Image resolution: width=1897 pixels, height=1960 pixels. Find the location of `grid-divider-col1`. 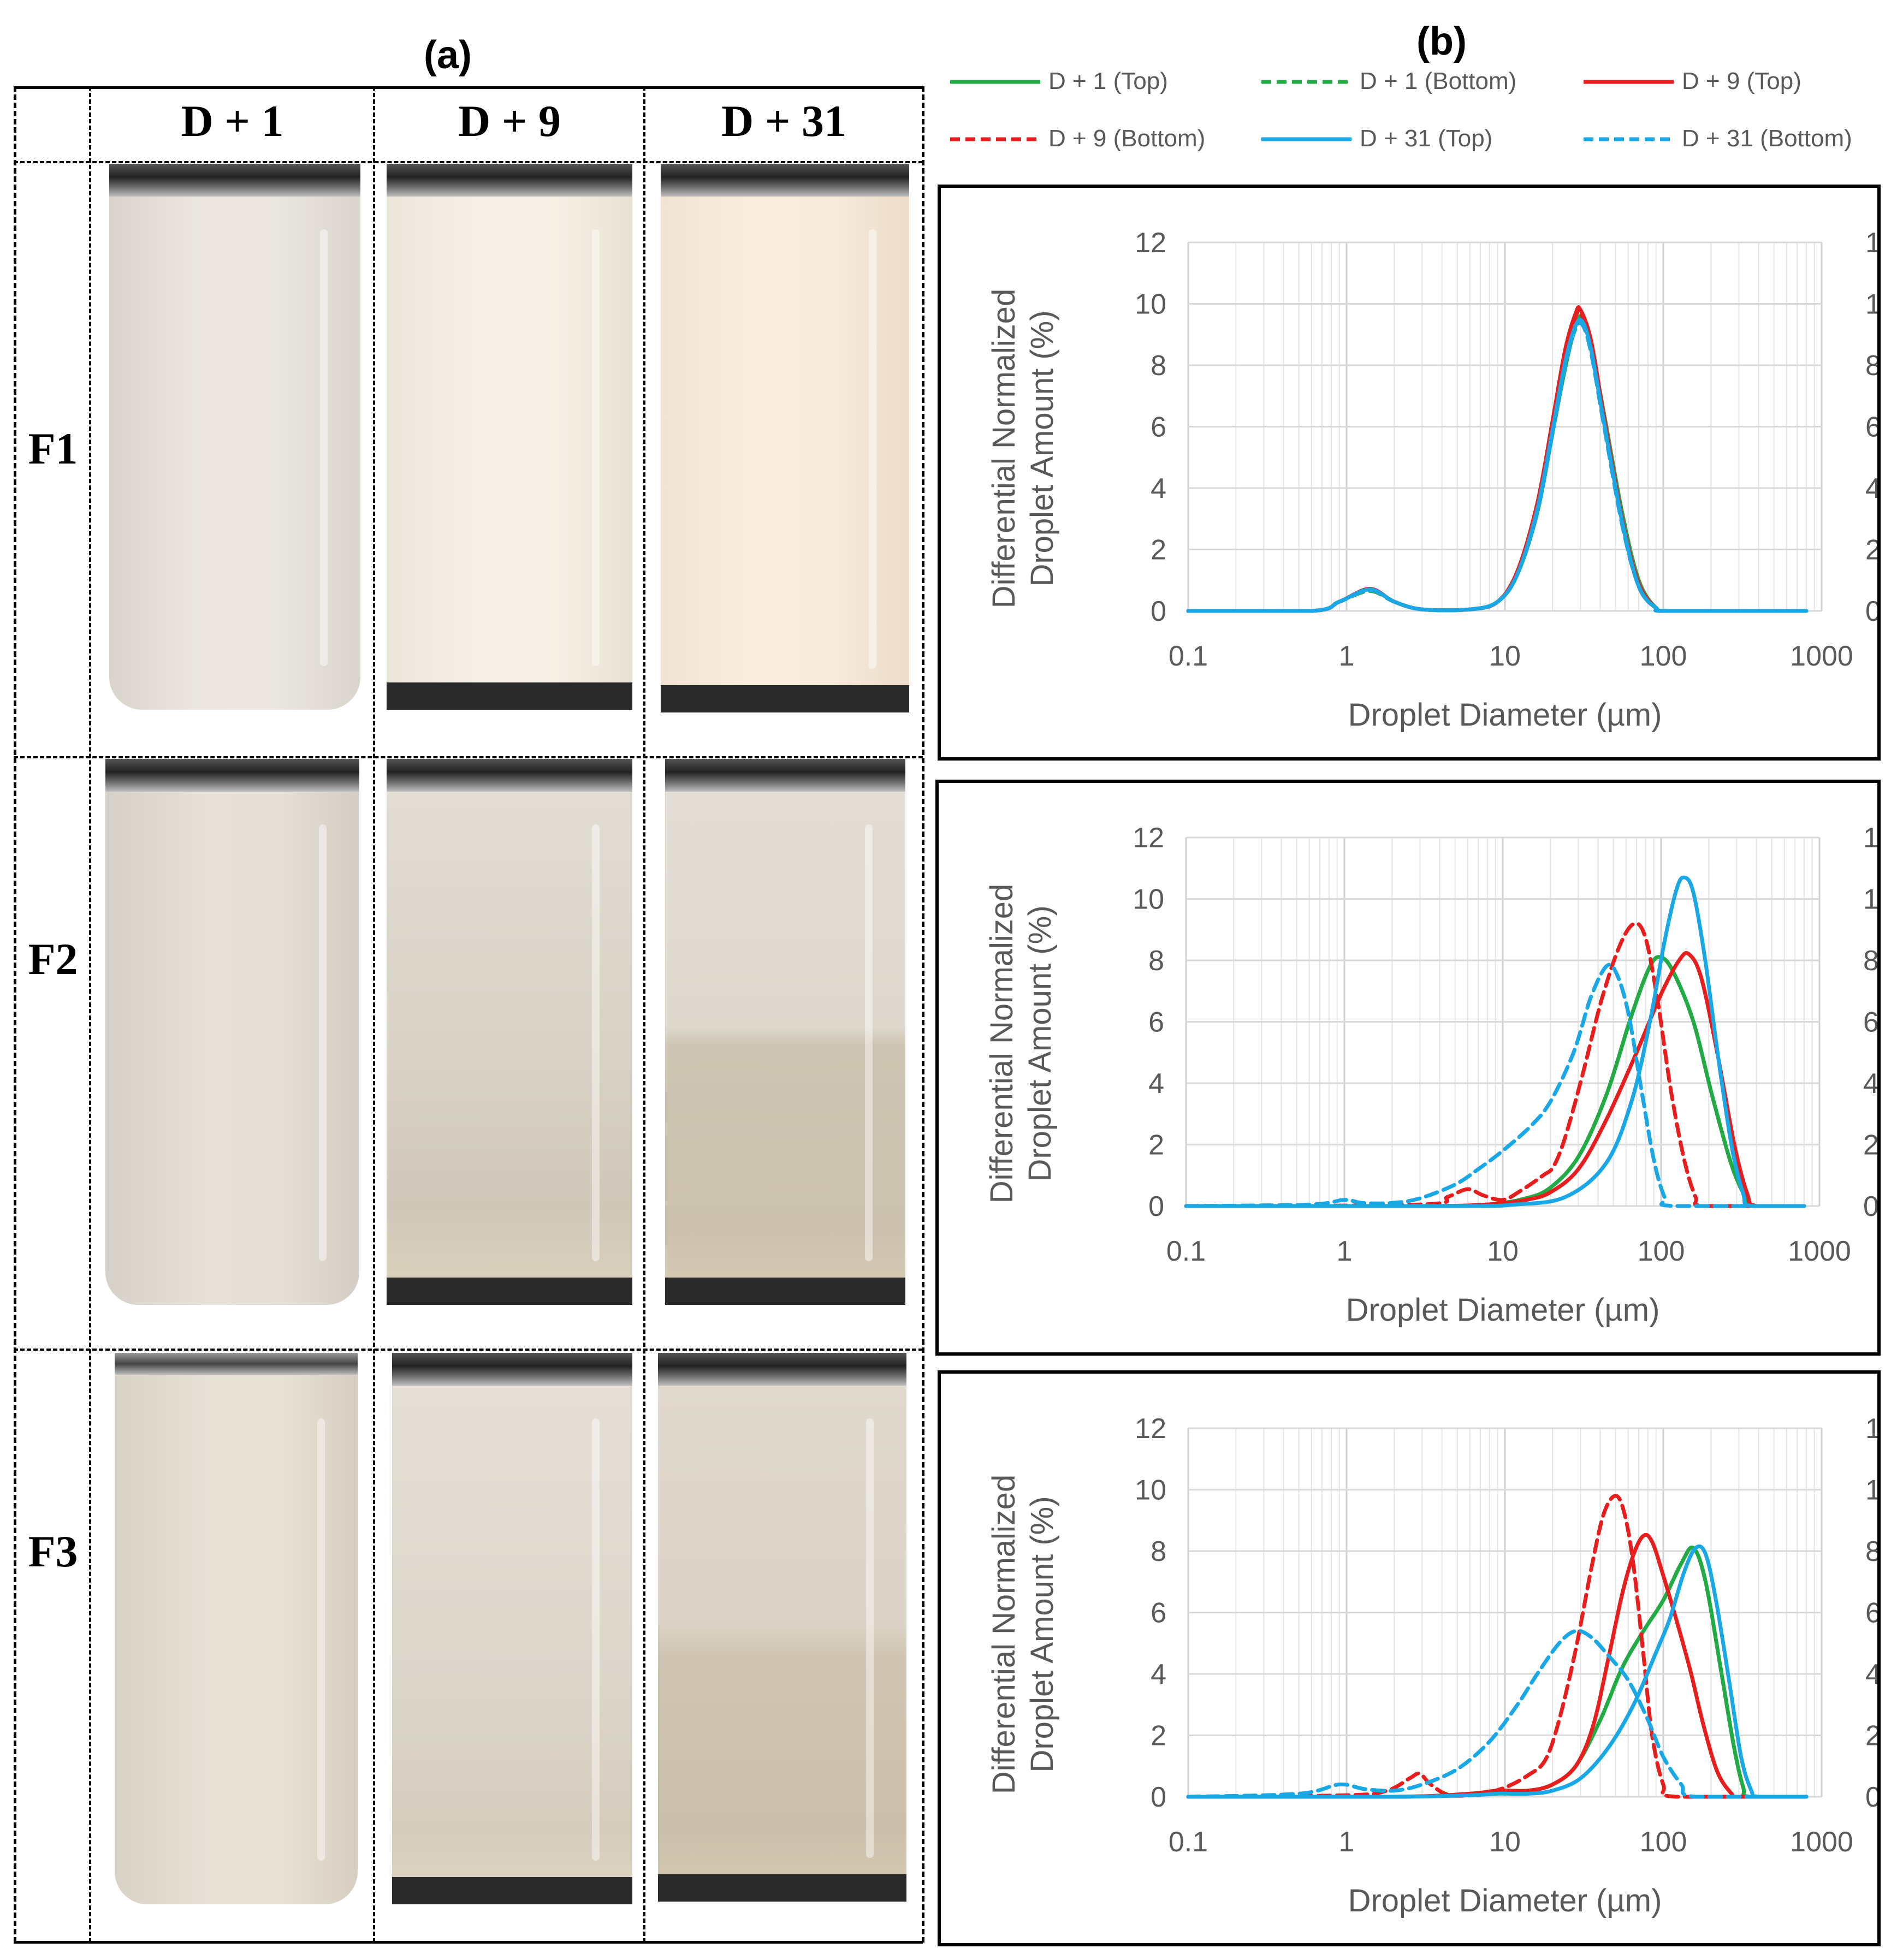

grid-divider-col1 is located at coordinates (90, 1014).